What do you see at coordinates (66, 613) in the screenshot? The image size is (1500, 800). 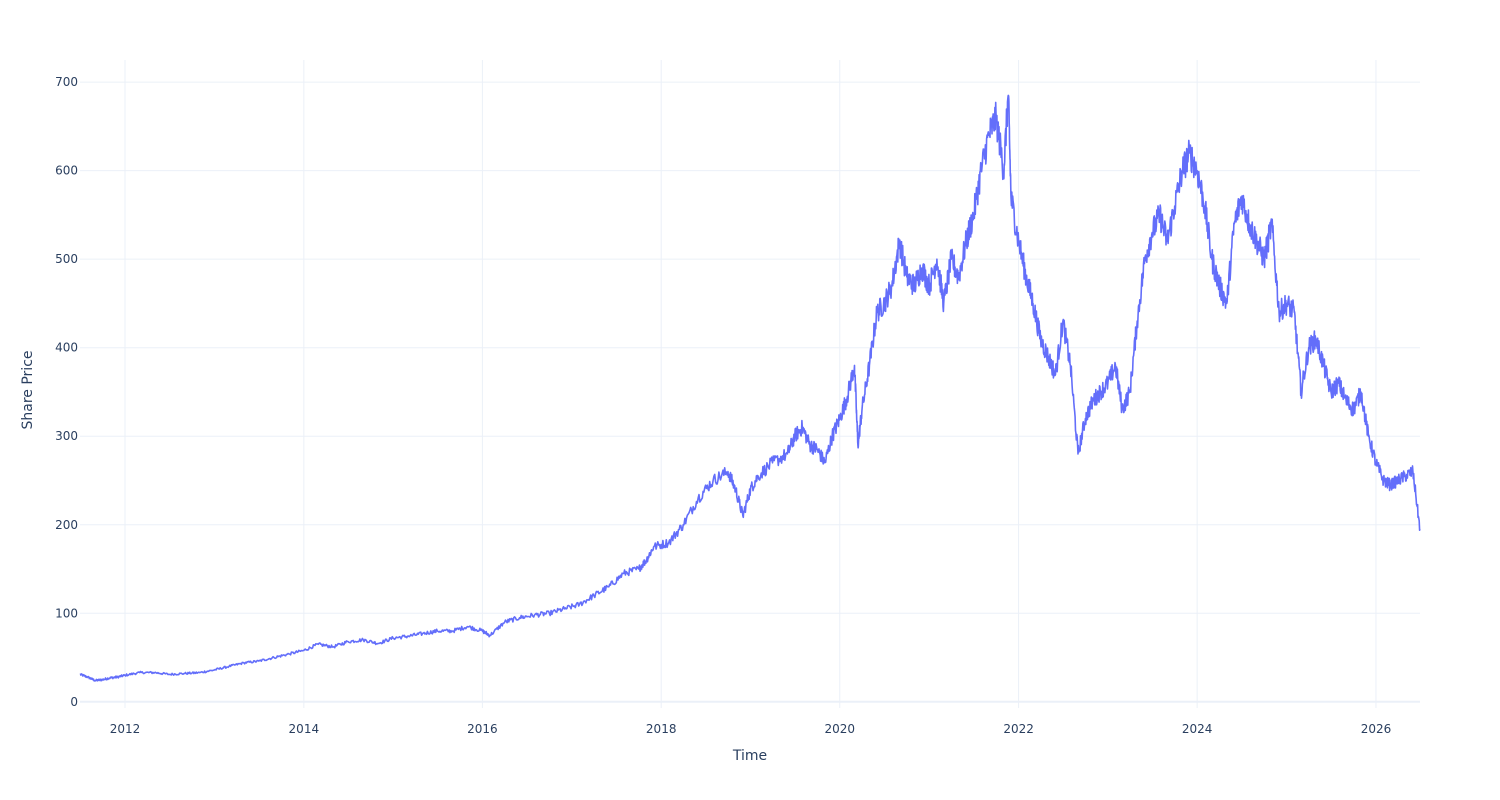 I see `y-tick-label: 100` at bounding box center [66, 613].